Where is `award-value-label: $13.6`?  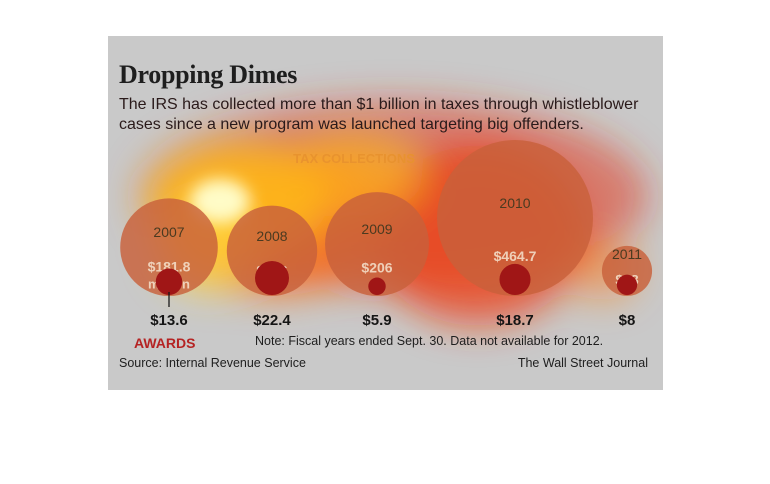 award-value-label: $13.6 is located at coordinates (169, 320).